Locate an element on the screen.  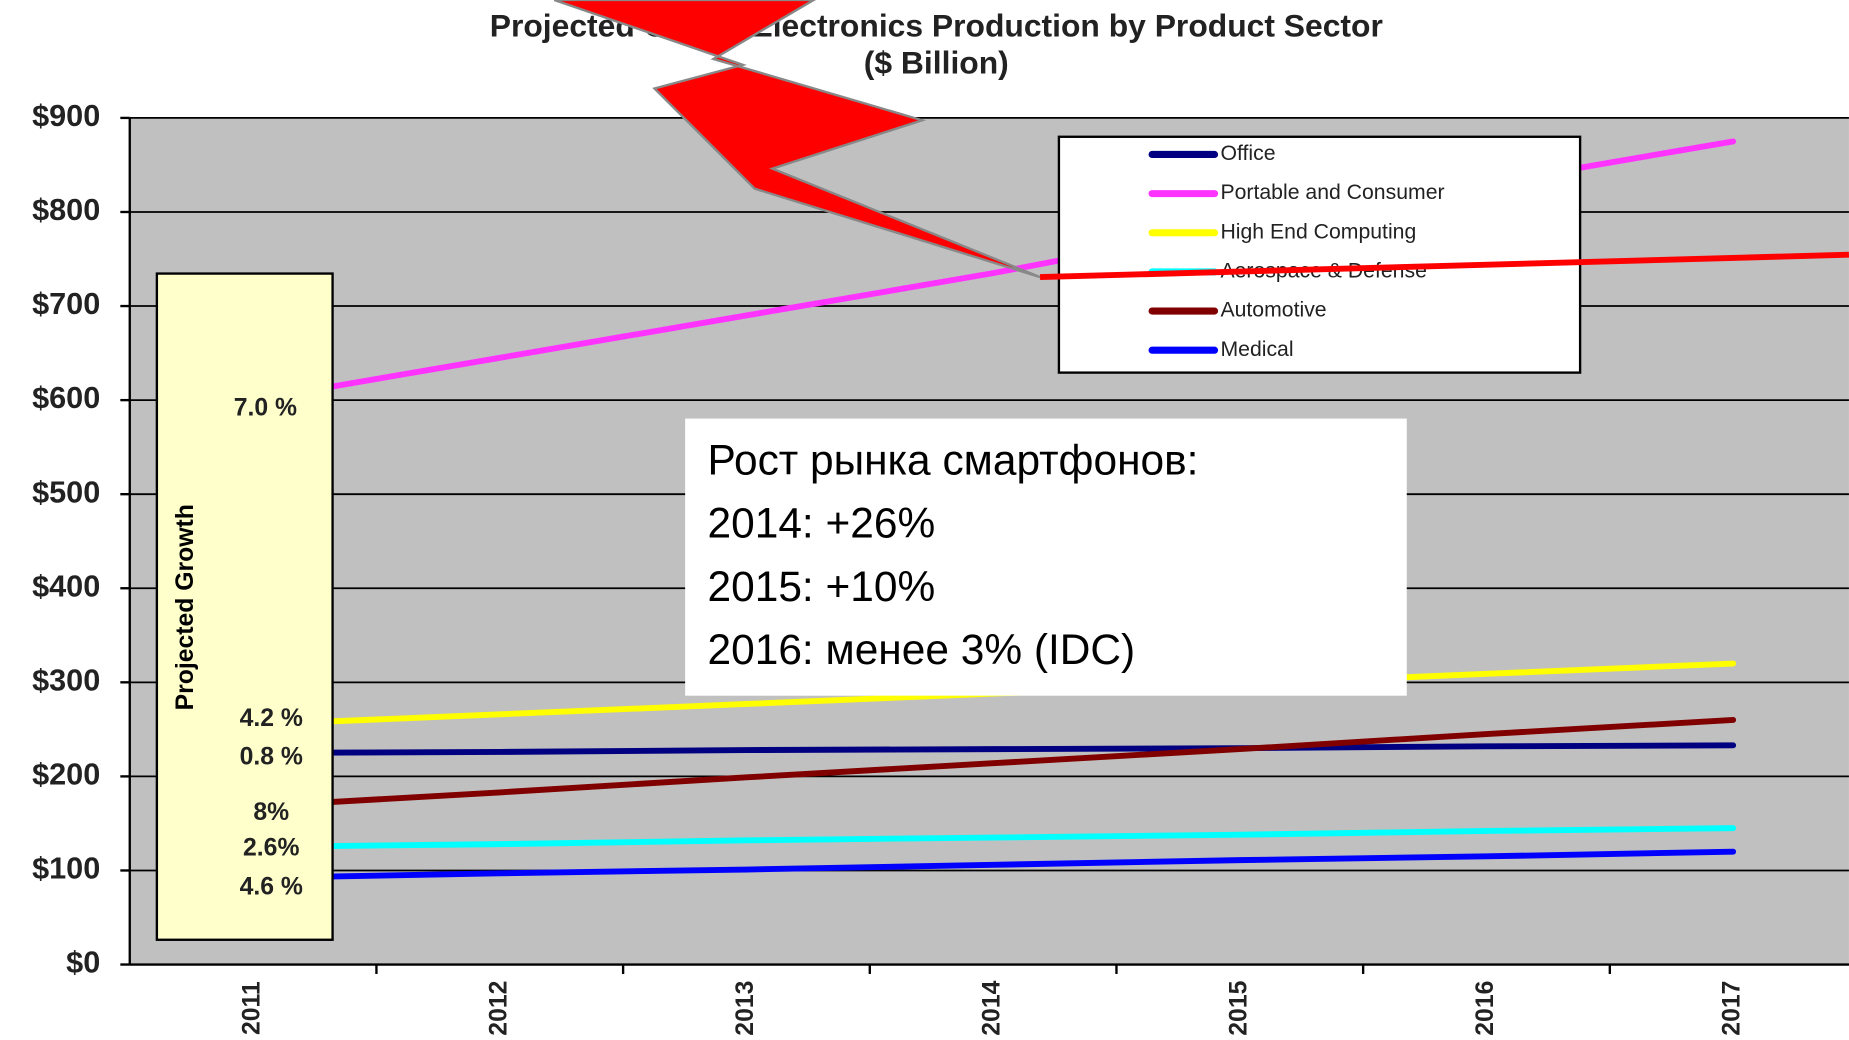
growth-label: 2.6% is located at coordinates (271, 848).